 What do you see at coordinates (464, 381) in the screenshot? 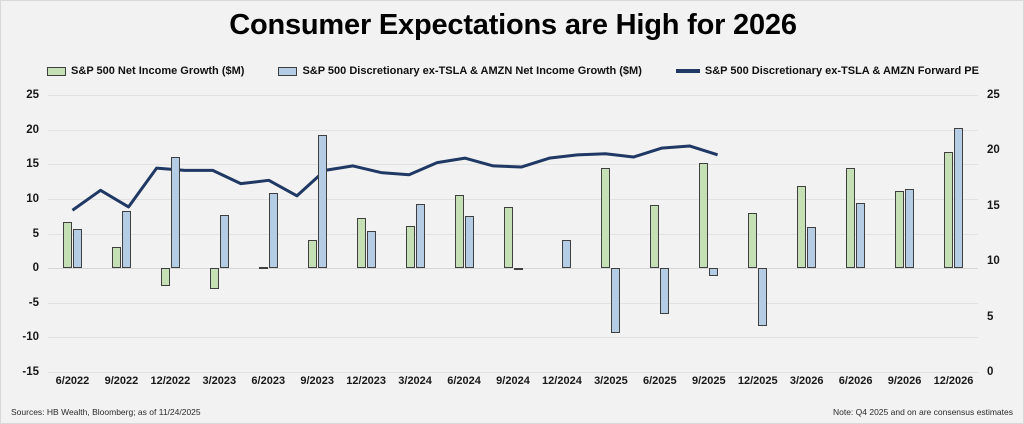
I see `x-tick-label-8: 6/2024` at bounding box center [464, 381].